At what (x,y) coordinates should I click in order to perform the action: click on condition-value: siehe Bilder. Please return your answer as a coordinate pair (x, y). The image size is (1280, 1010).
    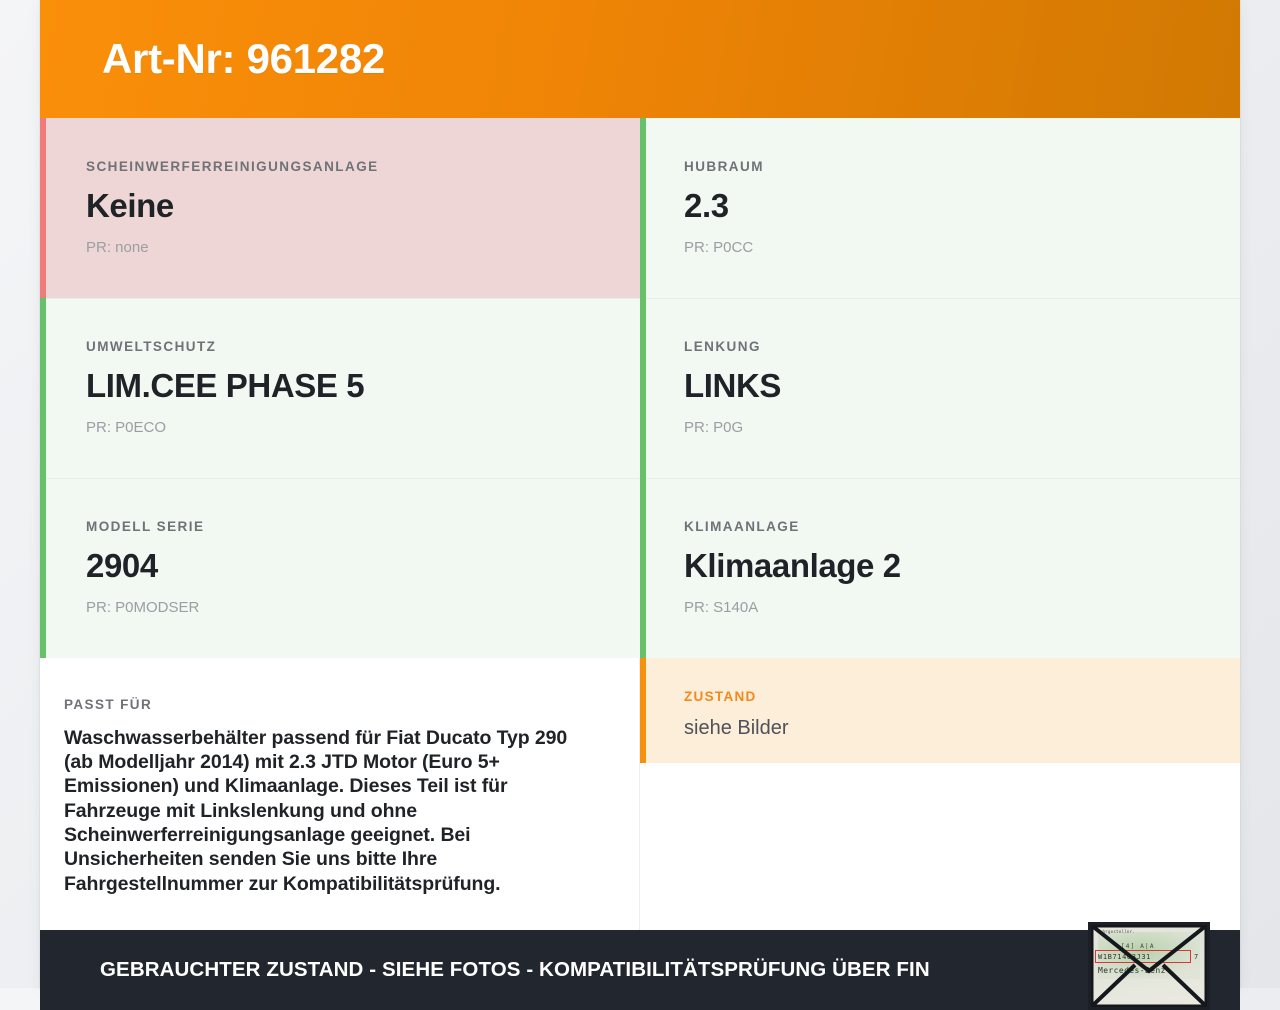
    Looking at the image, I should click on (736, 727).